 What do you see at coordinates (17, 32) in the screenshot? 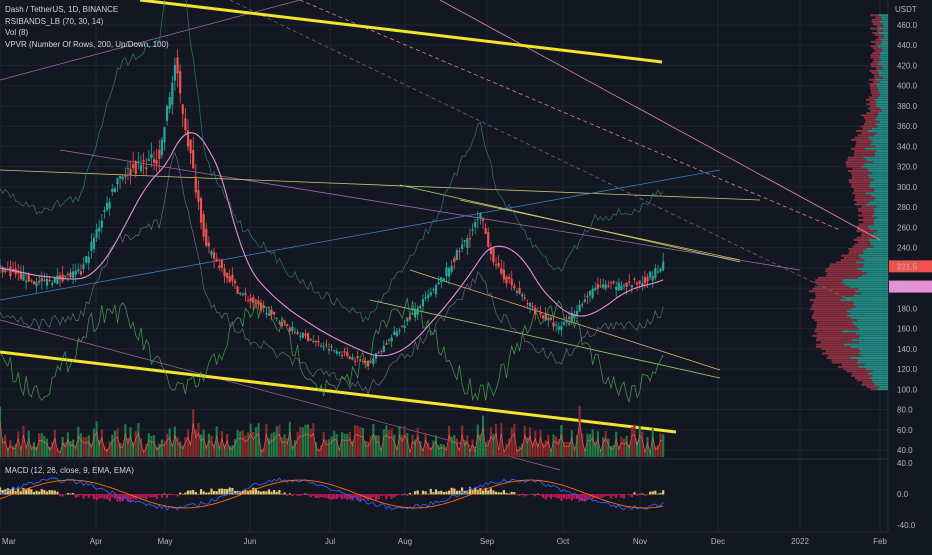
I see `vol-legend: Vol (8)` at bounding box center [17, 32].